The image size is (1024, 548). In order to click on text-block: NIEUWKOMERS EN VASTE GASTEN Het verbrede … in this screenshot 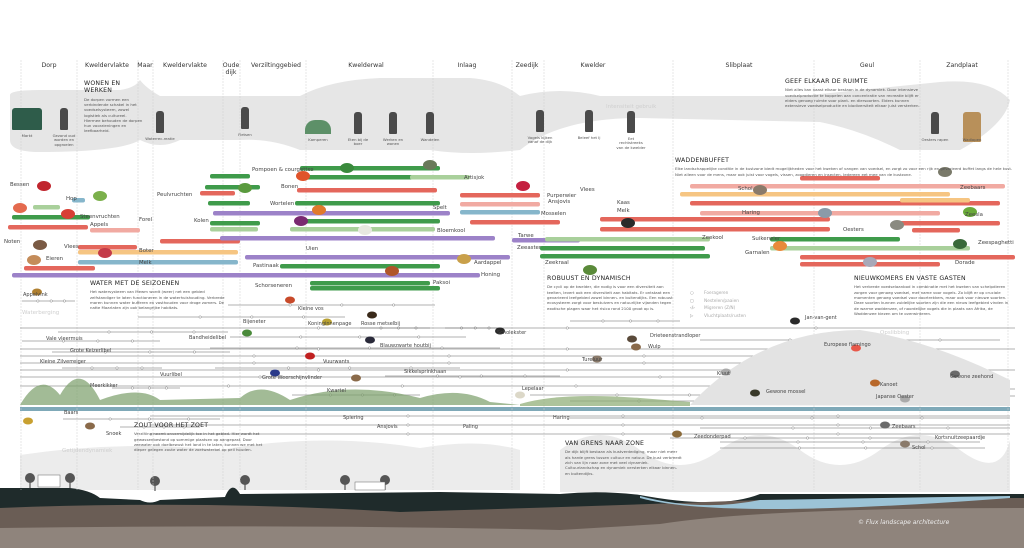, I will do `click(934, 295)`.